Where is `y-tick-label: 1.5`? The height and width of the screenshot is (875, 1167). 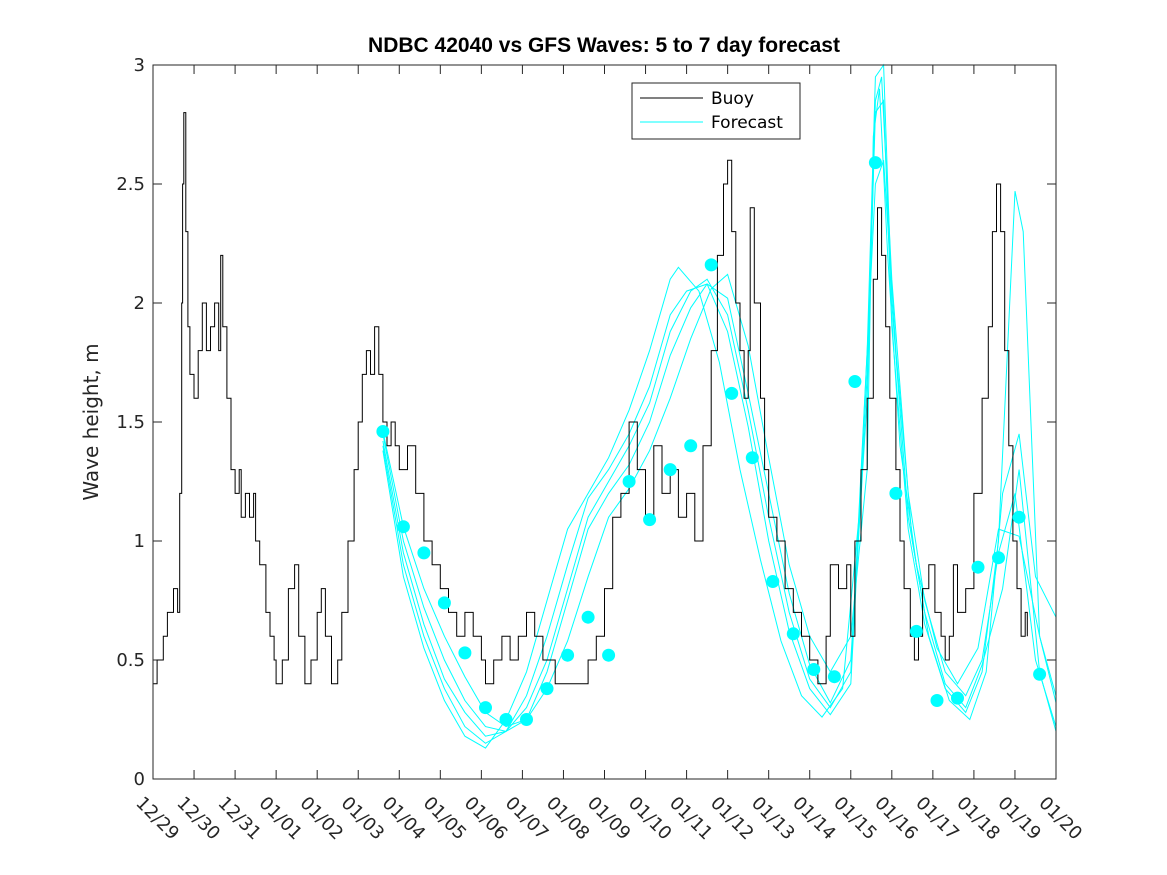 y-tick-label: 1.5 is located at coordinates (130, 422).